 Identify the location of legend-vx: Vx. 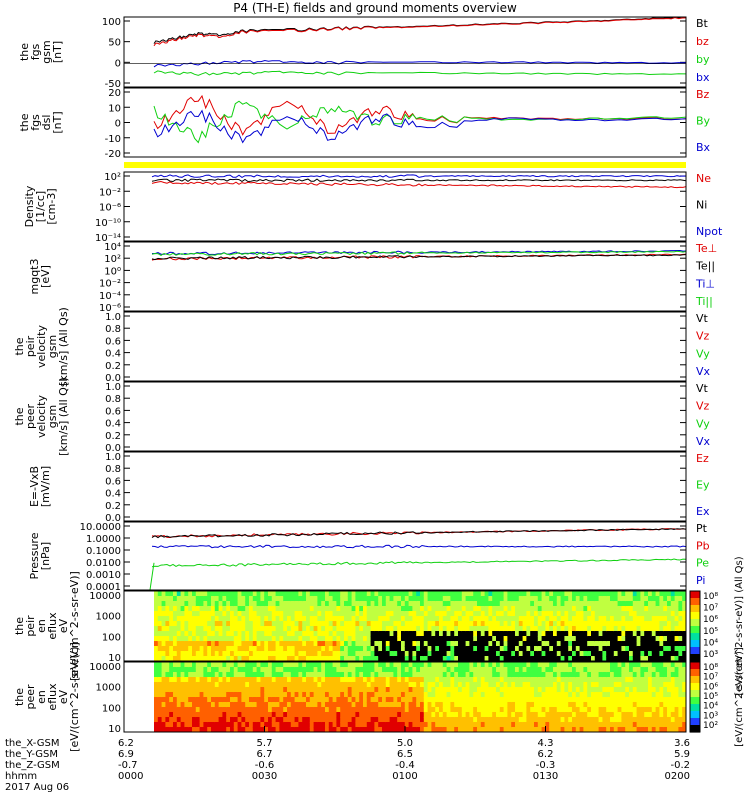
(703, 441).